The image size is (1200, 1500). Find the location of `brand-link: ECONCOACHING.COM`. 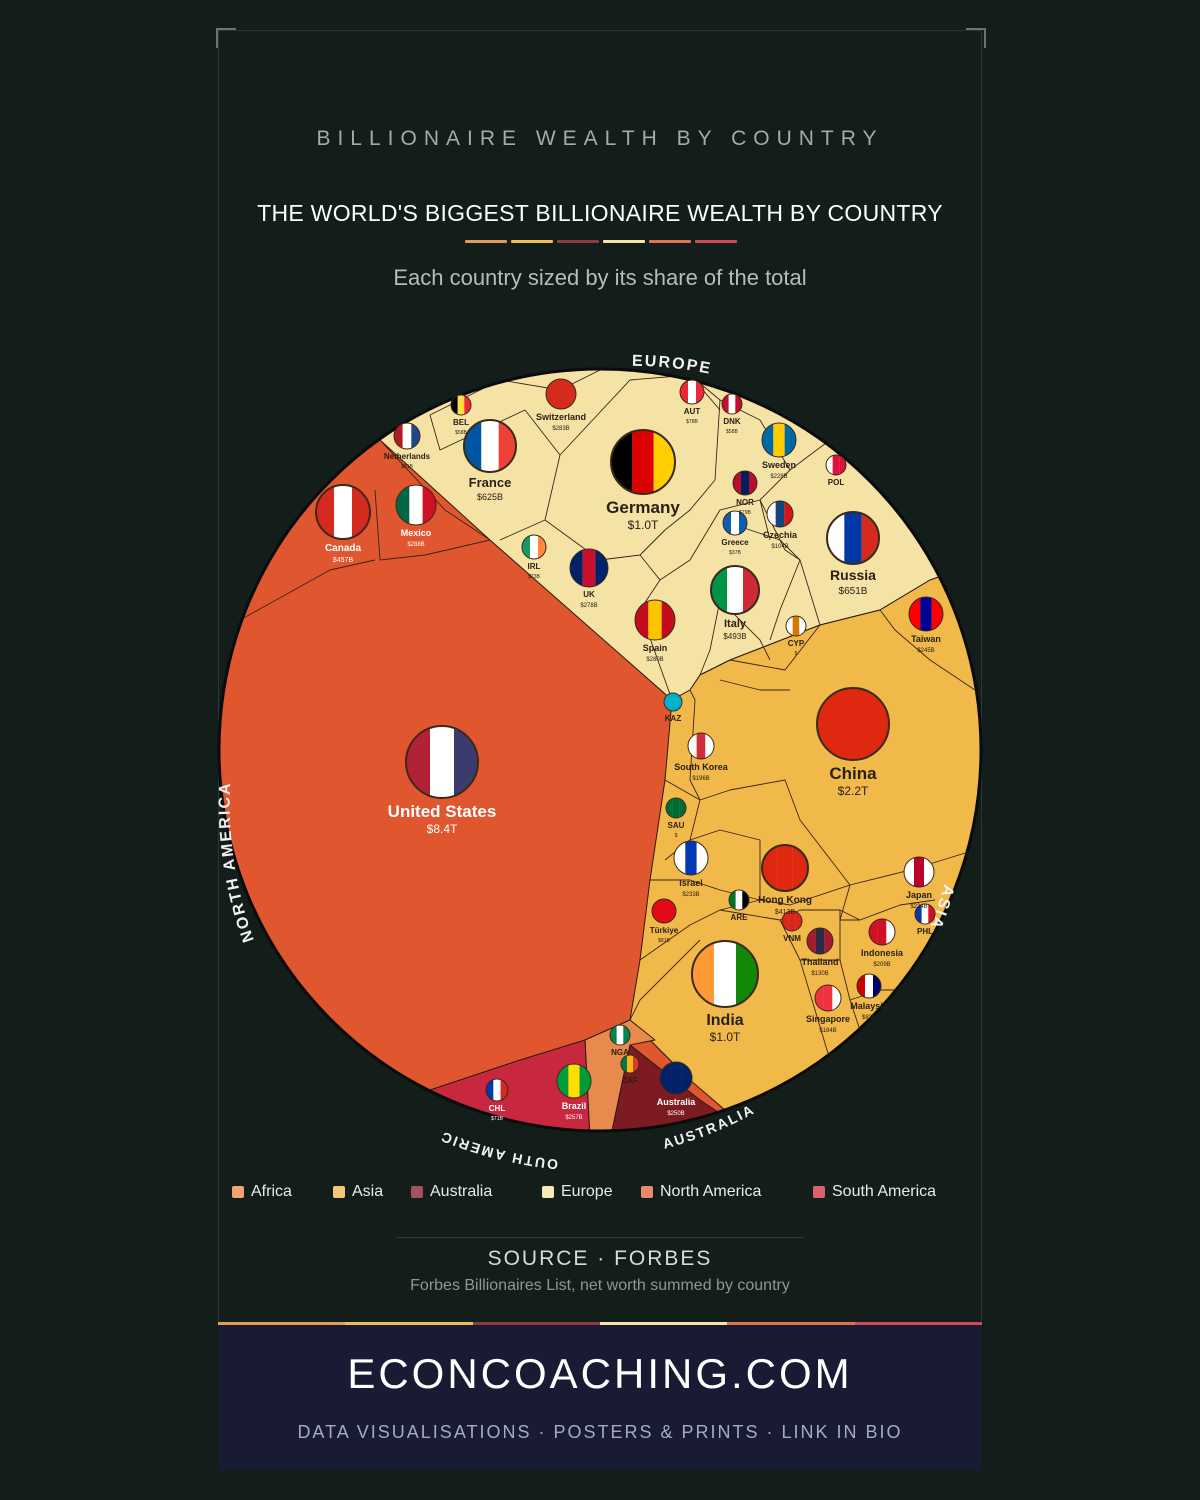

brand-link: ECONCOACHING.COM is located at coordinates (600, 1373).